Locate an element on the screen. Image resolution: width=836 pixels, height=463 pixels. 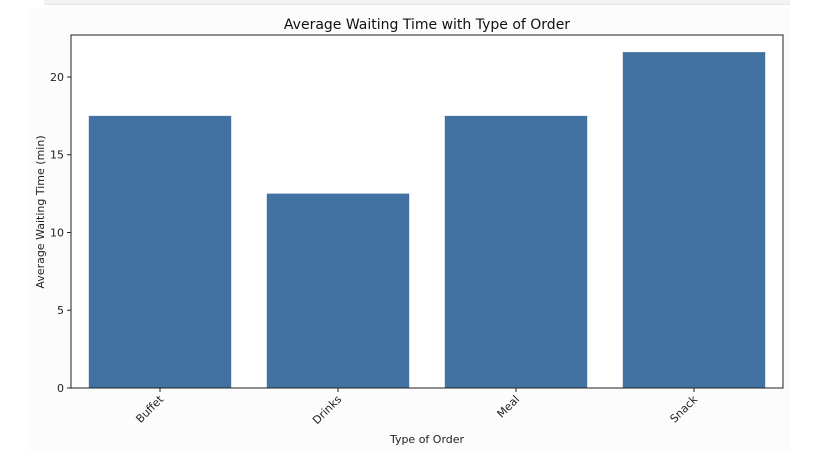
x-axis-ticks: Buffet Drinks Meal Snack is located at coordinates (417, 407).